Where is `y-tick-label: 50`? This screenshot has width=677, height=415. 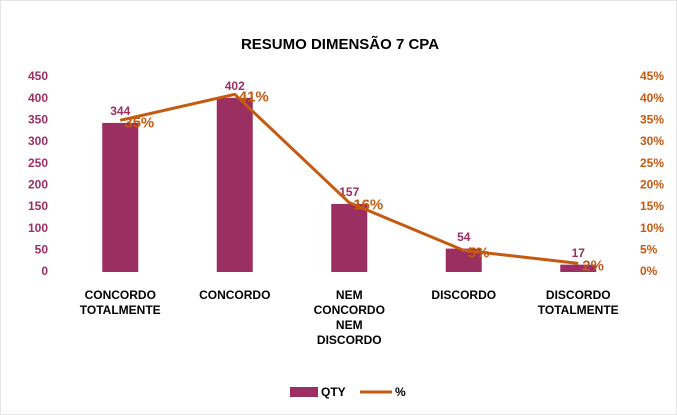
y-tick-label: 50 is located at coordinates (42, 250).